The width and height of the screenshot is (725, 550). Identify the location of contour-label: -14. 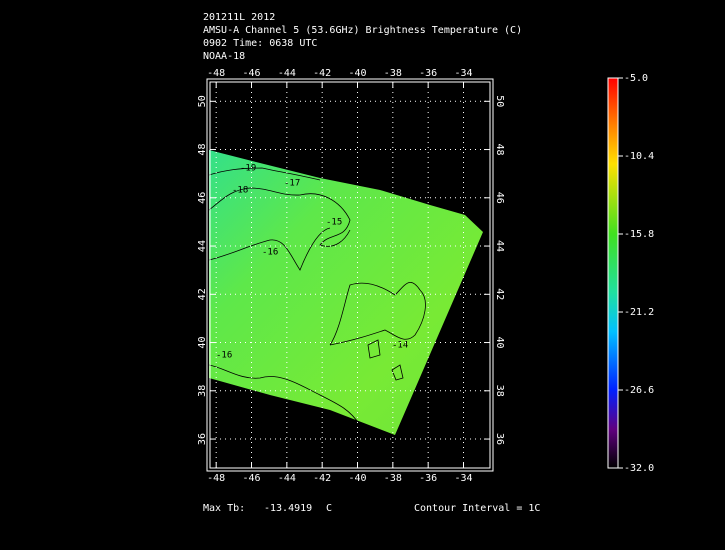
(400, 346).